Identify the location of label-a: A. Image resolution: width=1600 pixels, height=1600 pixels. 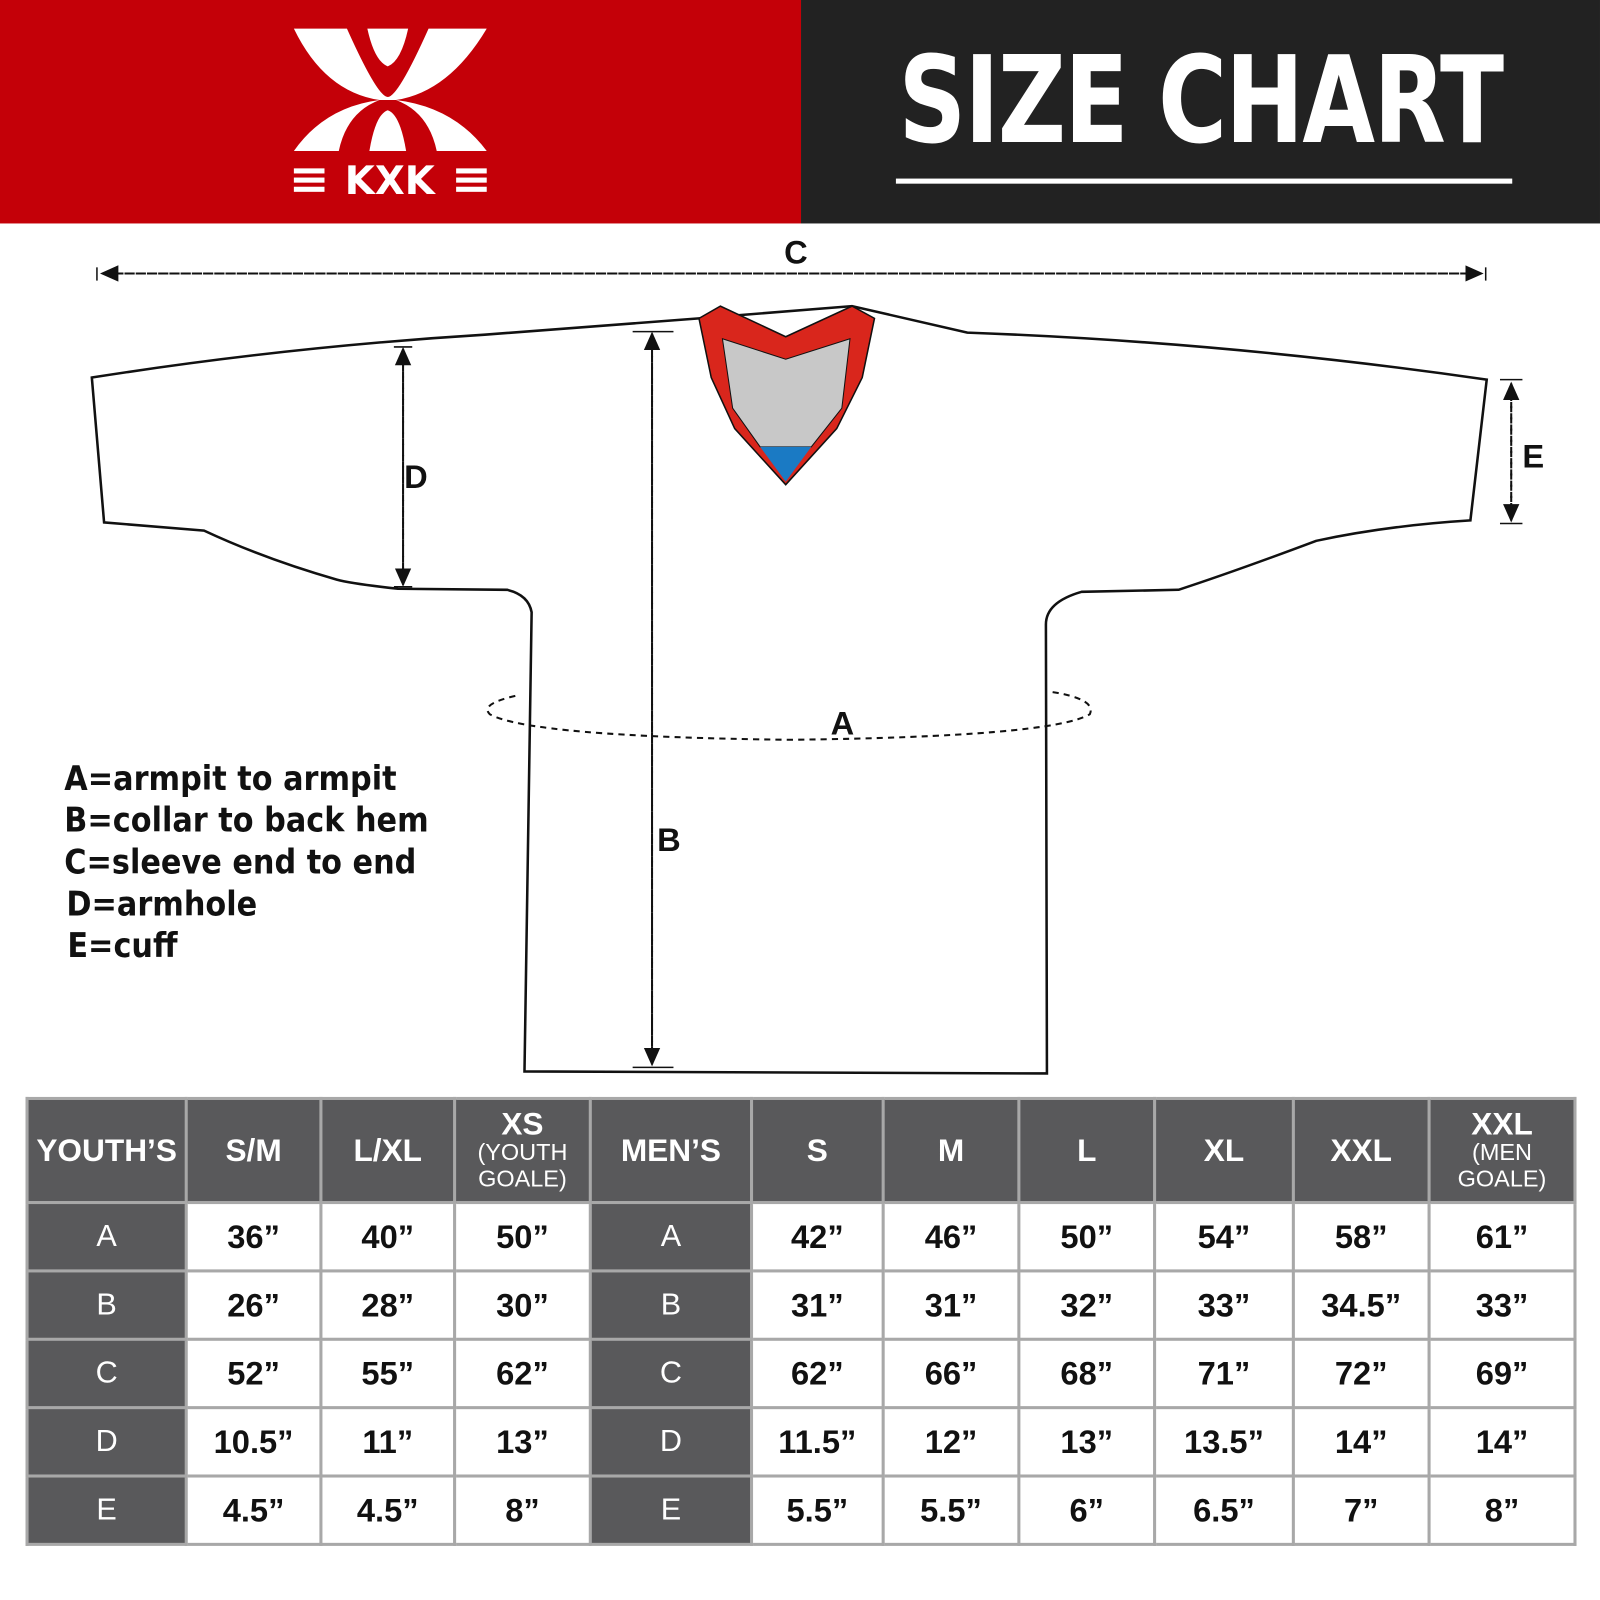
(843, 723).